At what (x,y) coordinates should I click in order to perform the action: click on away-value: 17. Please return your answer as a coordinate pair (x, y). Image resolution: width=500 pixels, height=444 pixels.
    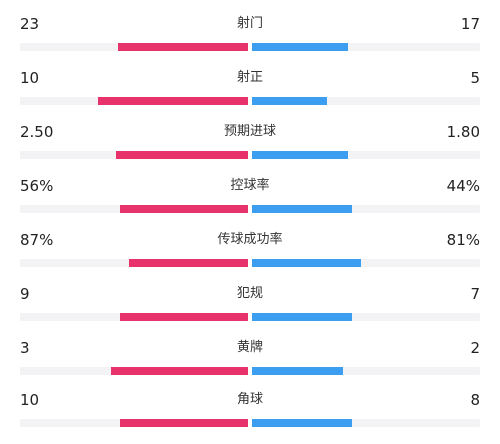
    Looking at the image, I should click on (470, 24).